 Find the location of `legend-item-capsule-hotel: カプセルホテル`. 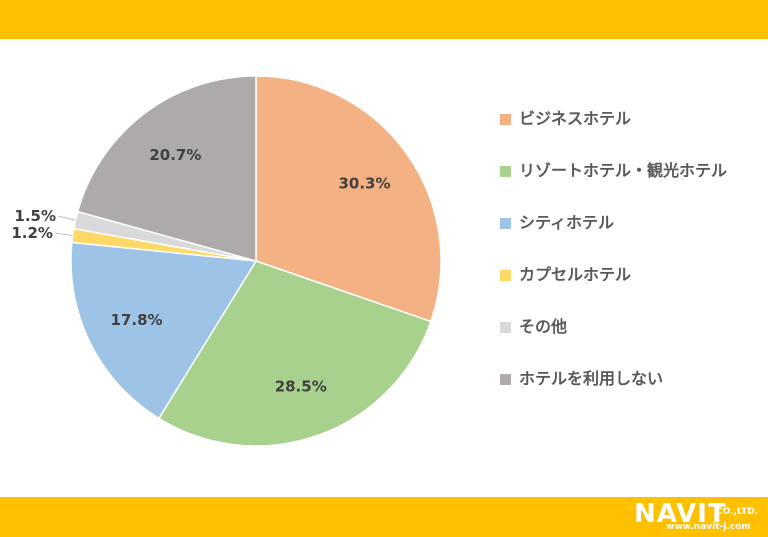

legend-item-capsule-hotel: カプセルホテル is located at coordinates (625, 275).